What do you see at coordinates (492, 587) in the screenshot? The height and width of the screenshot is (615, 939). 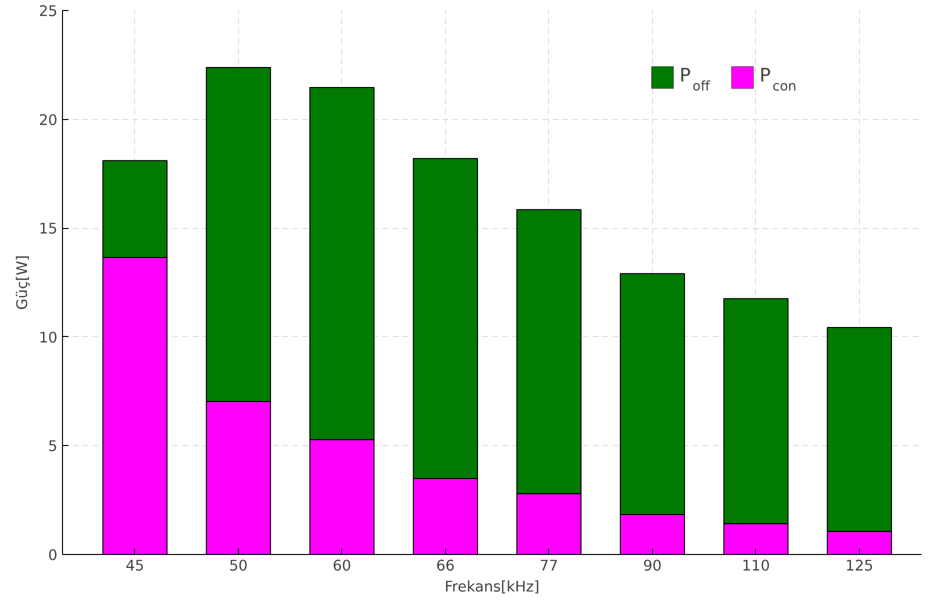 I see `x-axis-title: Frekans[kHz]` at bounding box center [492, 587].